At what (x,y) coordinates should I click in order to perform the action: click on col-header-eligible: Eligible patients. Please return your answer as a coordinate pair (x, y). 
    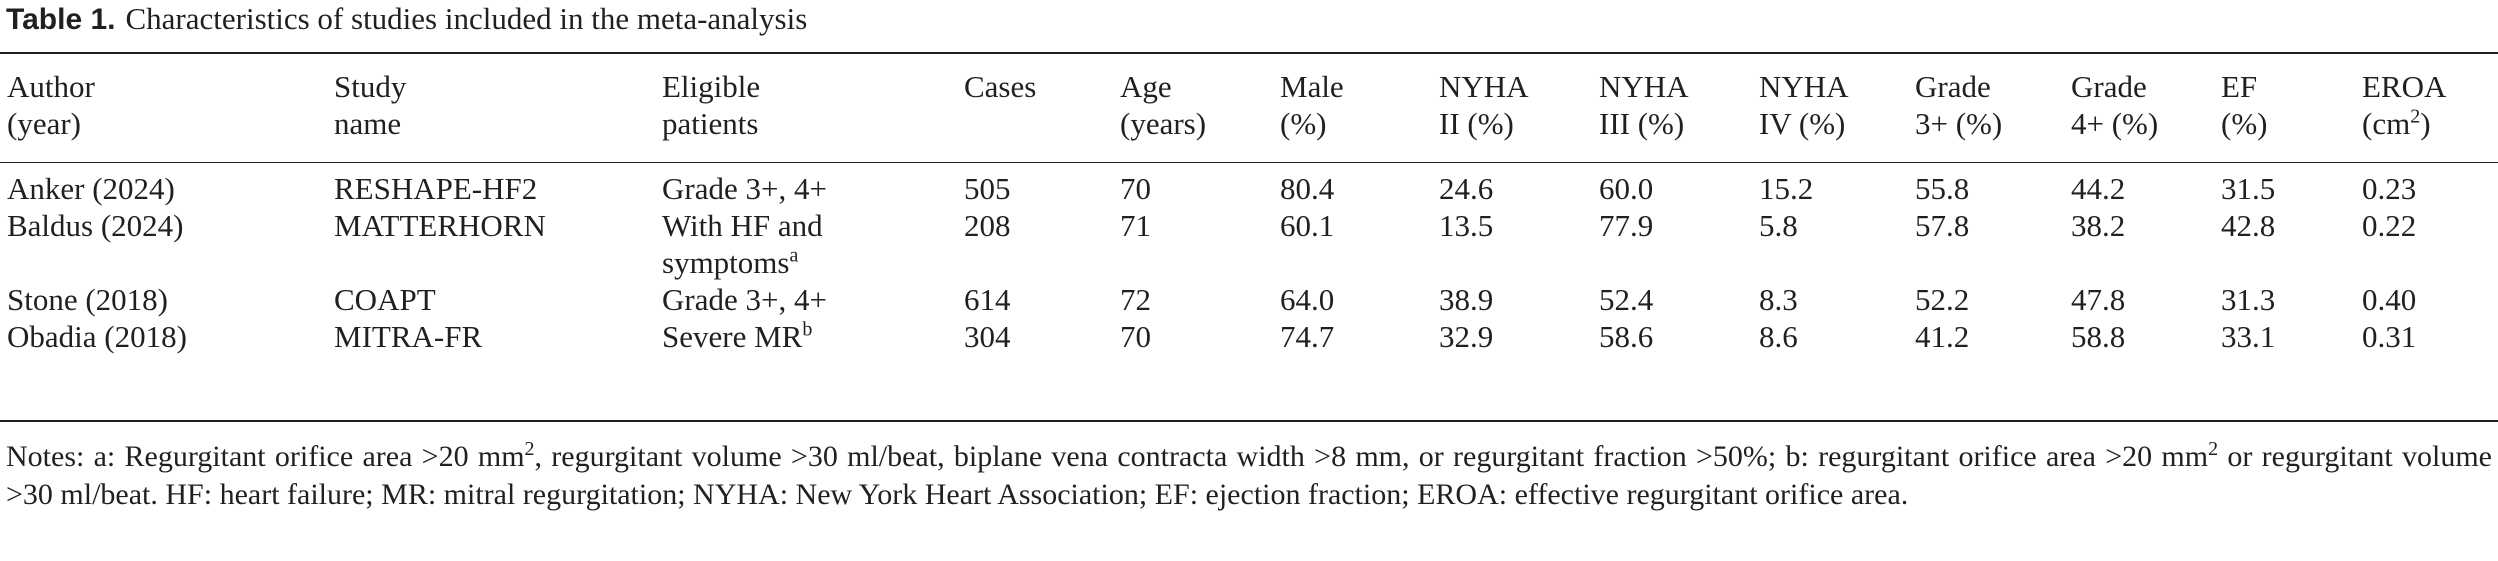
    Looking at the image, I should click on (711, 105).